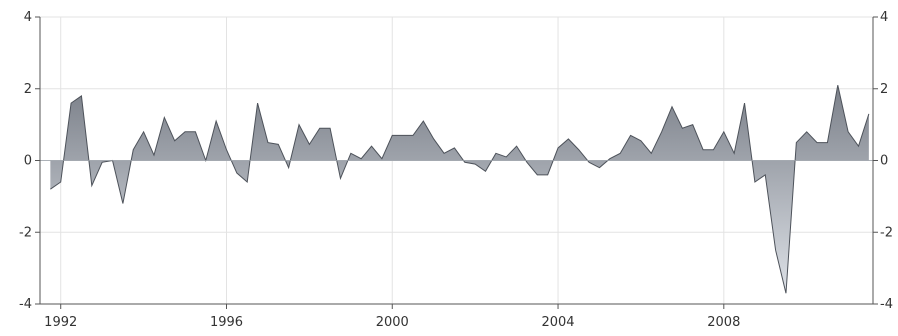 Image resolution: width=898 pixels, height=336 pixels. What do you see at coordinates (884, 161) in the screenshot?
I see `y-tick-label-right-2: 0` at bounding box center [884, 161].